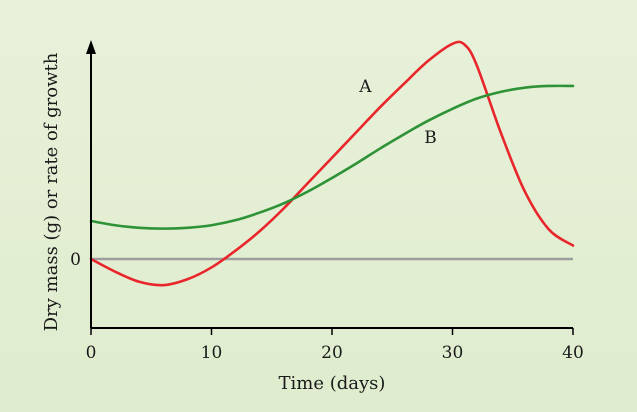 The width and height of the screenshot is (637, 412). Describe the element at coordinates (573, 353) in the screenshot. I see `x-tick-label: 40` at that location.